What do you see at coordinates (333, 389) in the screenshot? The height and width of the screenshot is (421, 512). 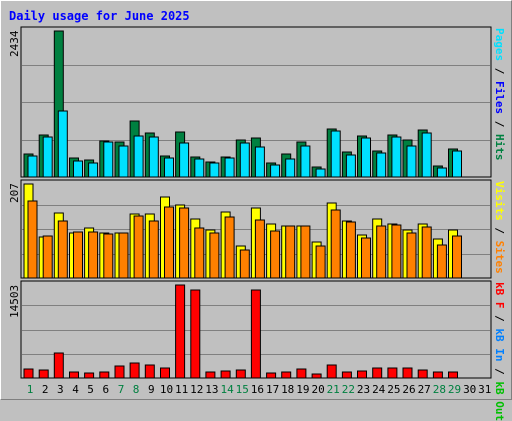 I see `x-tick-label-21: 21` at bounding box center [333, 389].